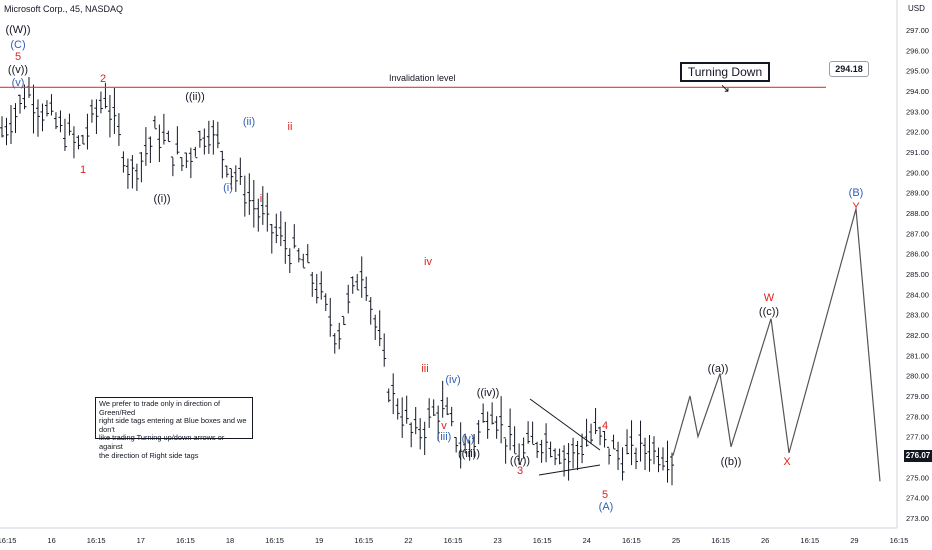 The width and height of the screenshot is (932, 550). I want to click on price-tick-label: 273.00, so click(917, 518).